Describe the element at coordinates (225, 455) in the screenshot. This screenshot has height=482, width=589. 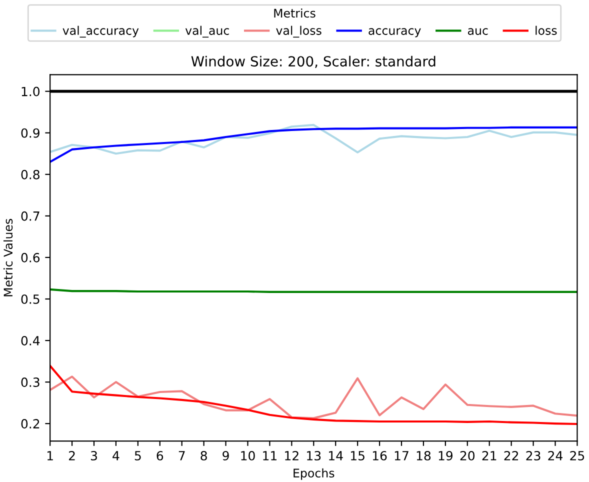
I see `x-tick-label: 9` at that location.